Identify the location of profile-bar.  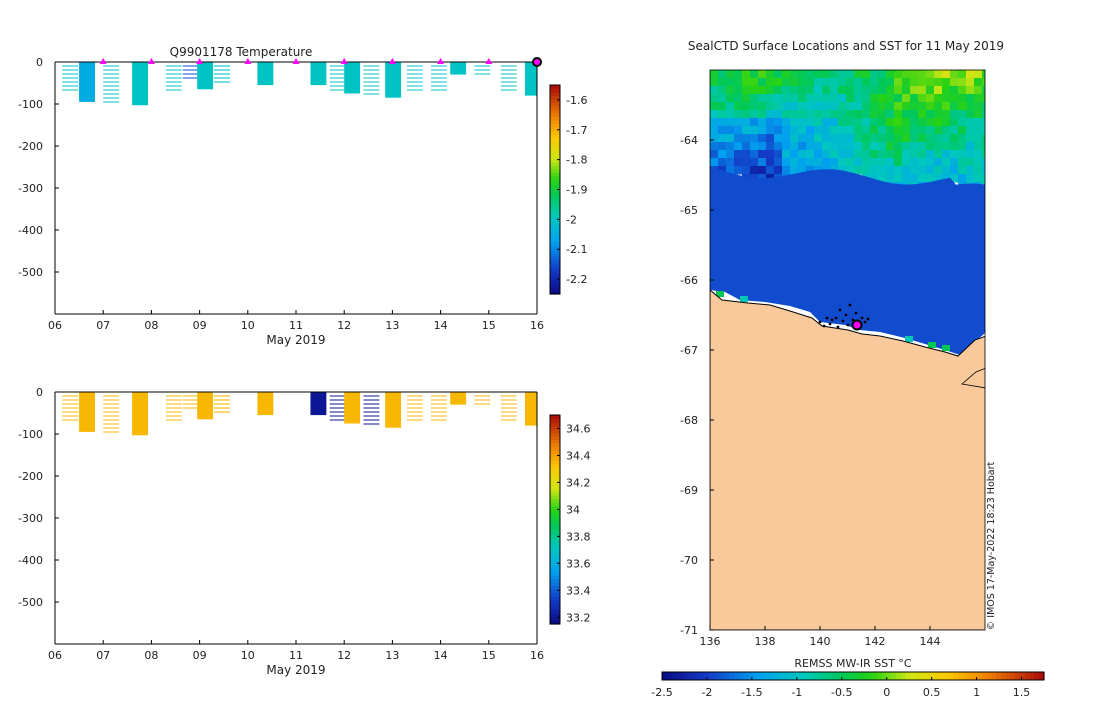
(393, 80).